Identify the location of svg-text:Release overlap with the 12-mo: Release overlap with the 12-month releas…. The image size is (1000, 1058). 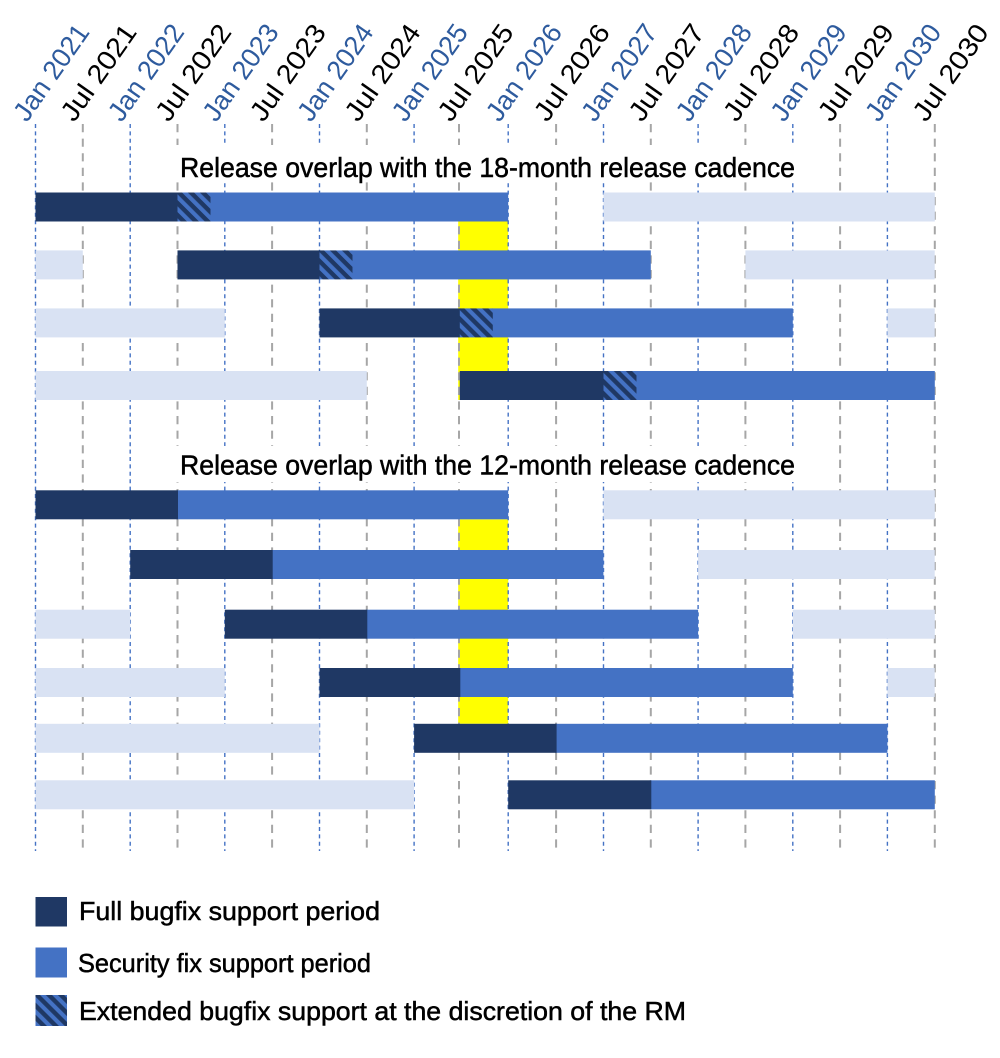
(487, 464).